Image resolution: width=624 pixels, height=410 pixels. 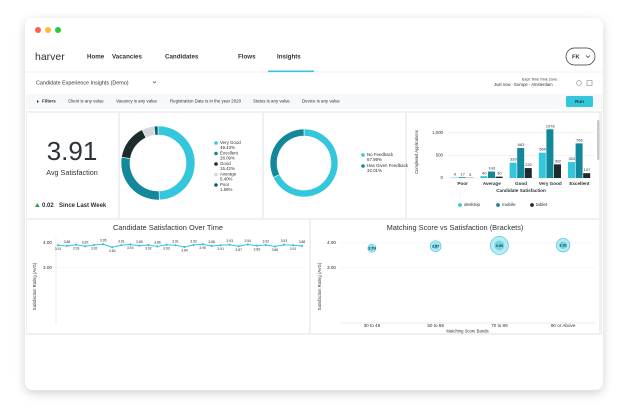 I want to click on x-tick-label: Good, so click(x=521, y=183).